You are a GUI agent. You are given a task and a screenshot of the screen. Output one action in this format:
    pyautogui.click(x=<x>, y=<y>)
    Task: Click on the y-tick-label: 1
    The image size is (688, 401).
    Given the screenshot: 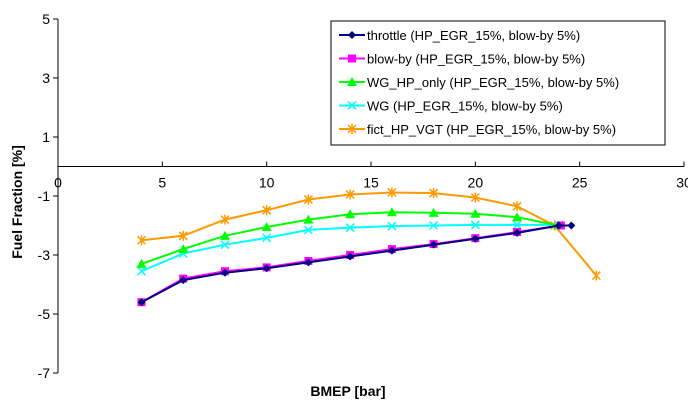 What is the action you would take?
    pyautogui.click(x=46, y=137)
    